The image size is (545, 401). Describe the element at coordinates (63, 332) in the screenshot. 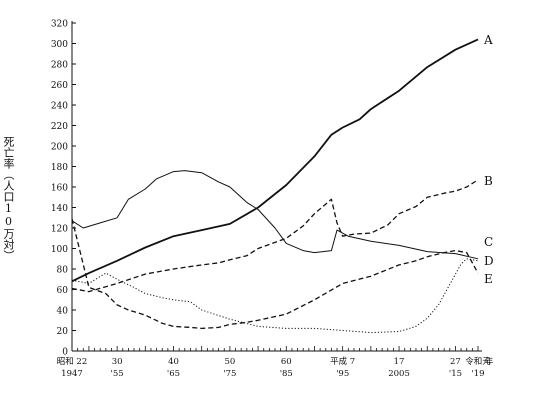

I see `y-tick-label: 20` at that location.